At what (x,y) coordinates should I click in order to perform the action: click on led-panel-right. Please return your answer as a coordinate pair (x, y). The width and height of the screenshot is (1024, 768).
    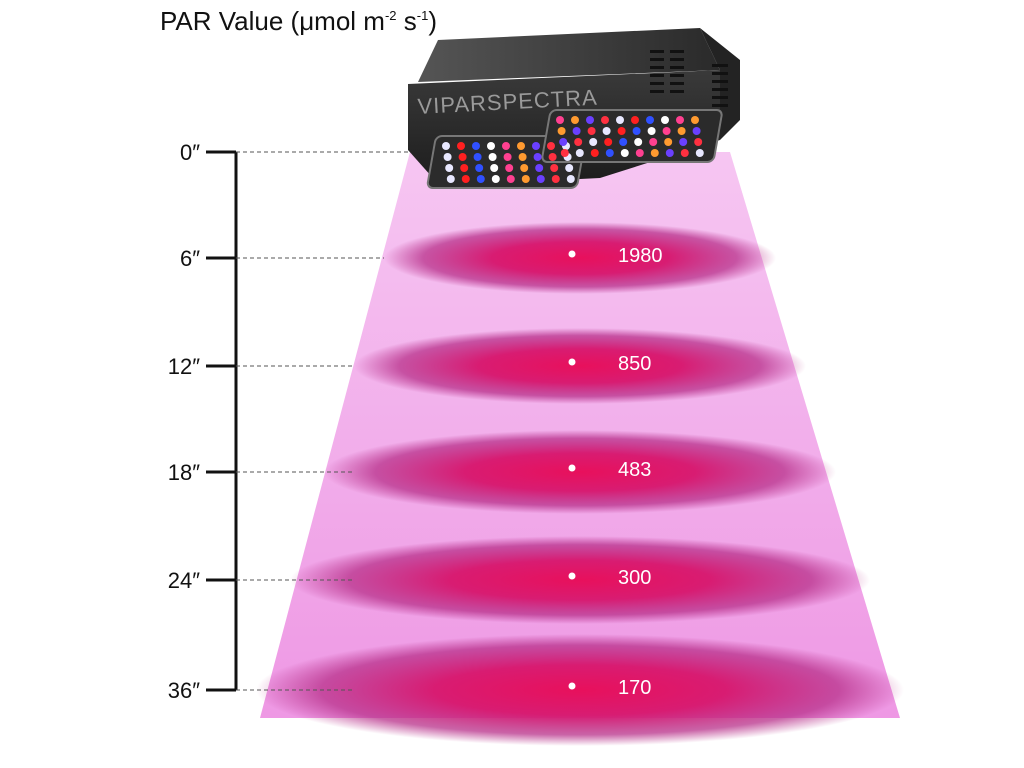
    Looking at the image, I should click on (632, 136).